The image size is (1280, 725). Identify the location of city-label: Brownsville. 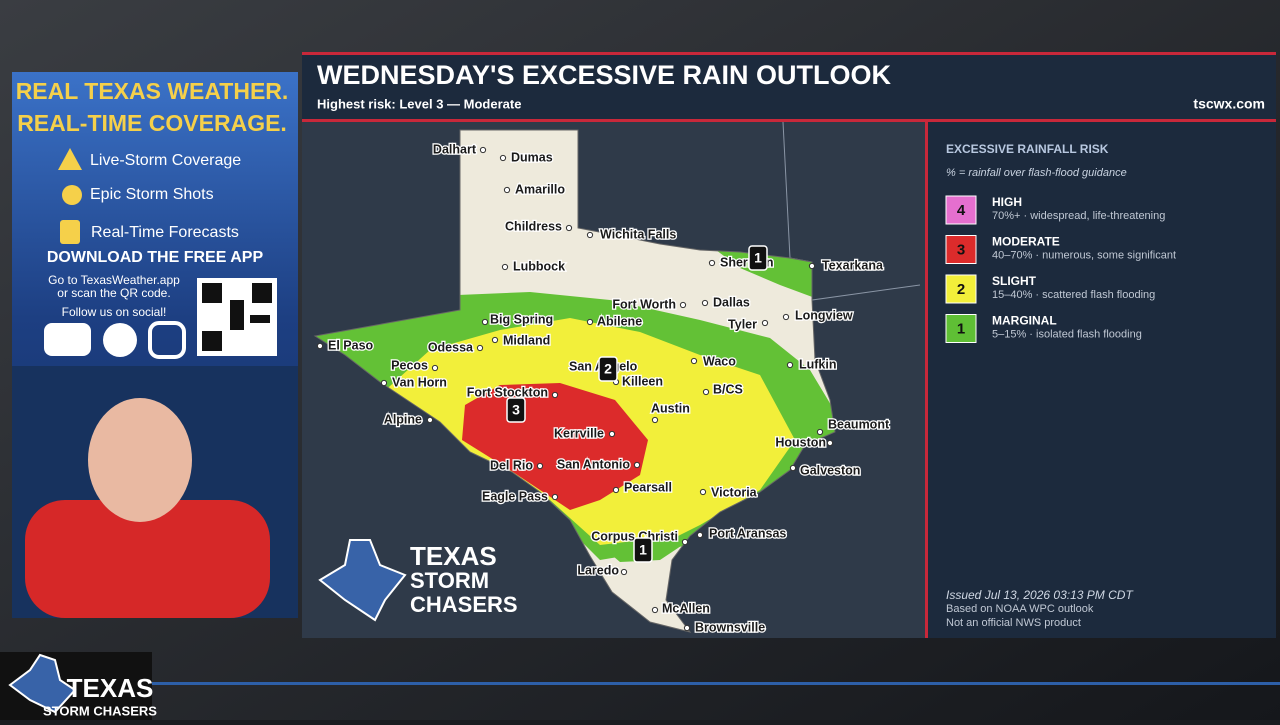
(730, 627).